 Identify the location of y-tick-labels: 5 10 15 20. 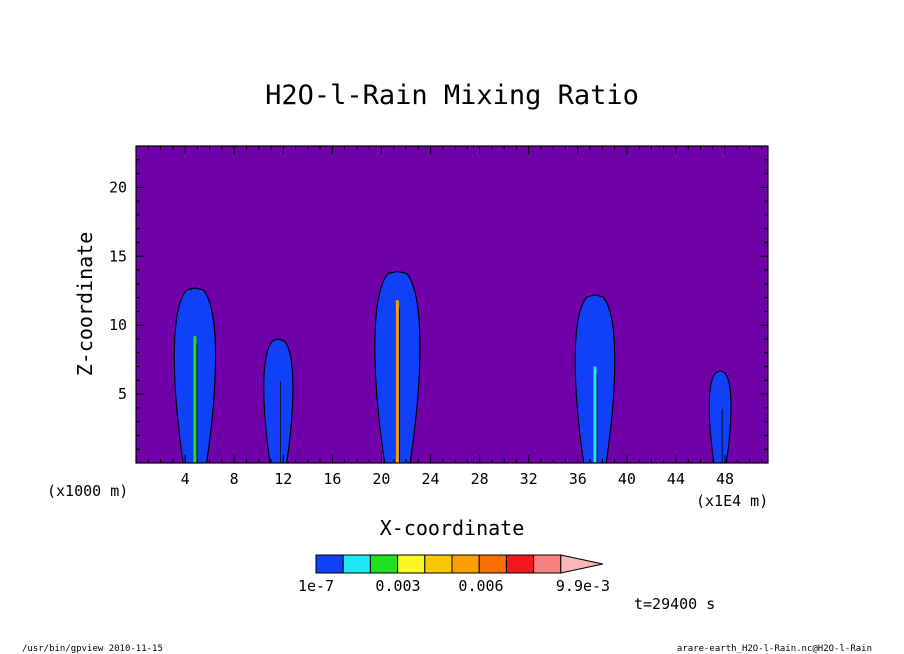
(118, 290).